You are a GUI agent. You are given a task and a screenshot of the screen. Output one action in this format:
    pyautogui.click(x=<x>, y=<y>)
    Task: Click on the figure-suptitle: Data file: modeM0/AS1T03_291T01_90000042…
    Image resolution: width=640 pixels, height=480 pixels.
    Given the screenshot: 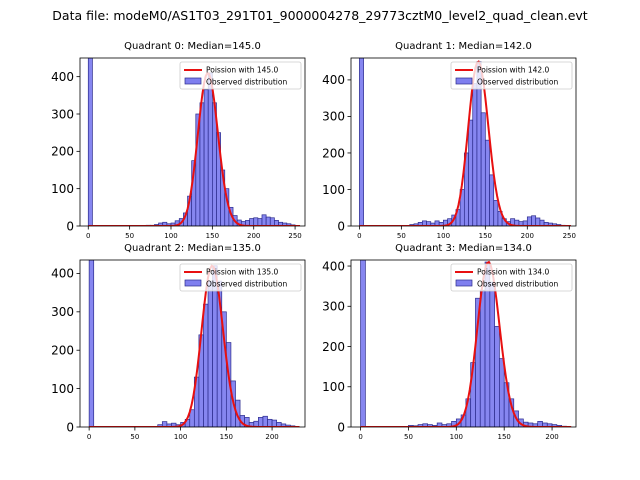 What is the action you would take?
    pyautogui.click(x=319, y=15)
    